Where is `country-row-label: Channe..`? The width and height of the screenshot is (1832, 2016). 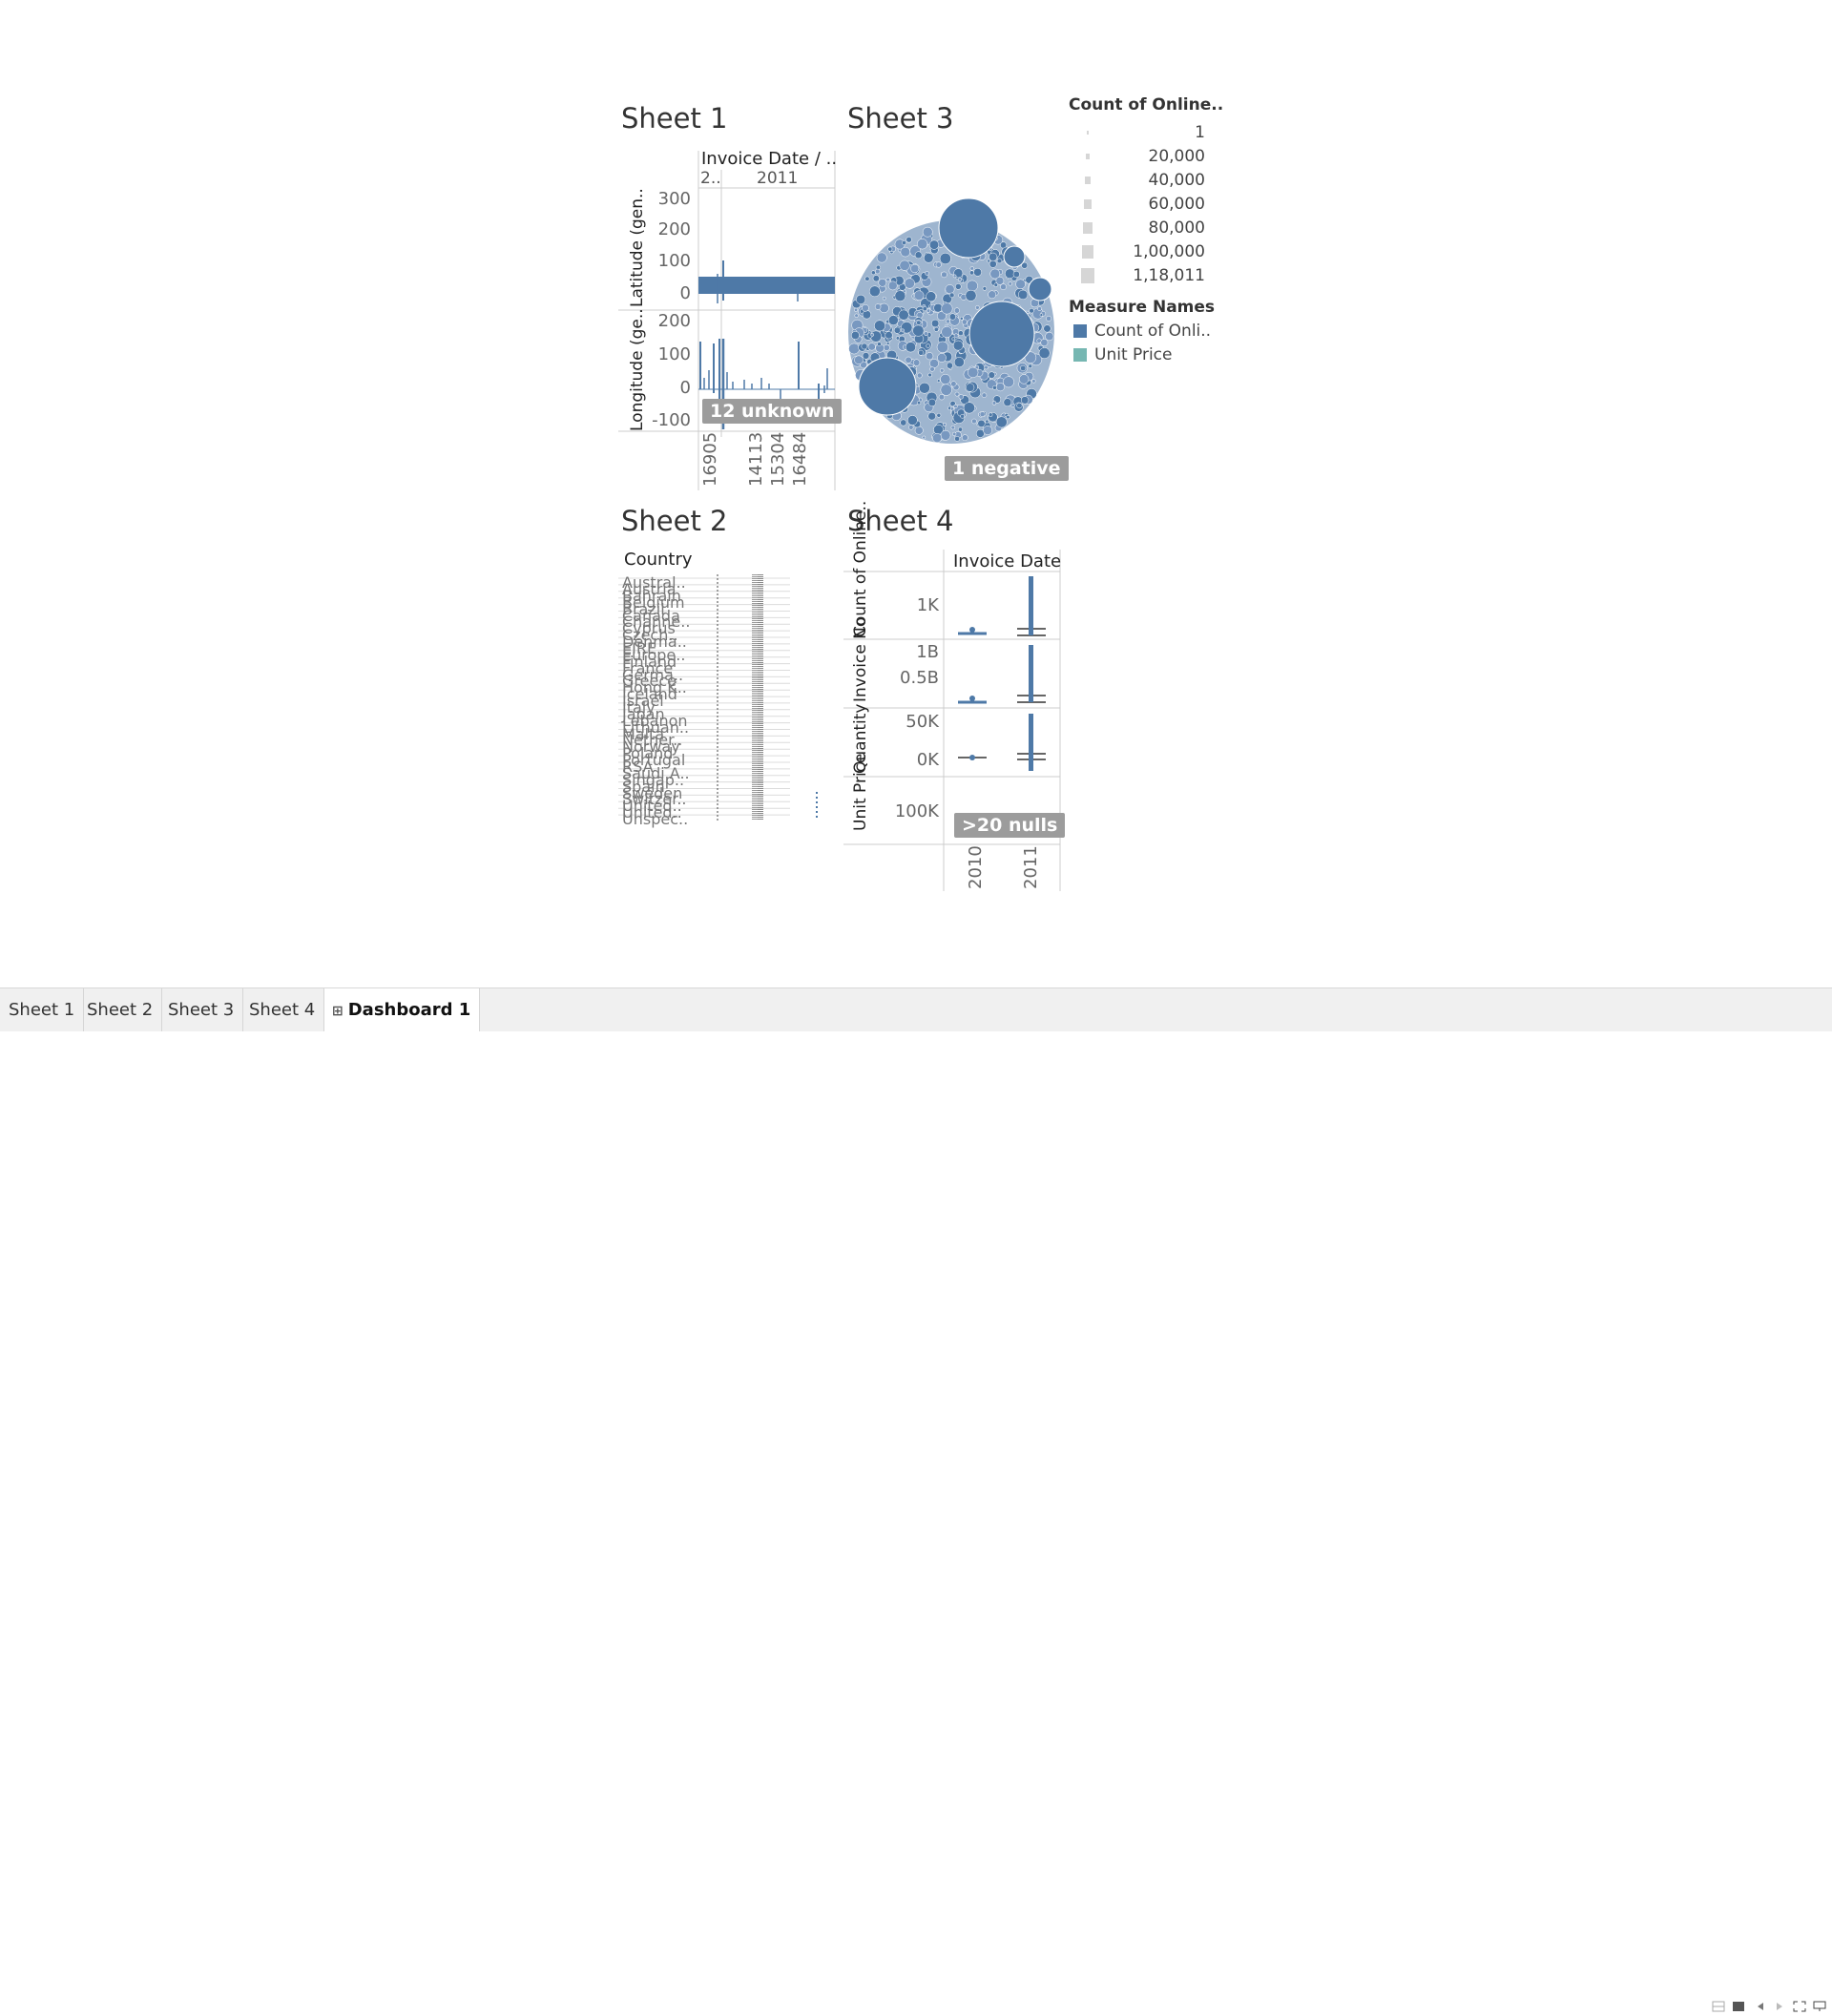
country-row-label: Channe.. is located at coordinates (656, 622).